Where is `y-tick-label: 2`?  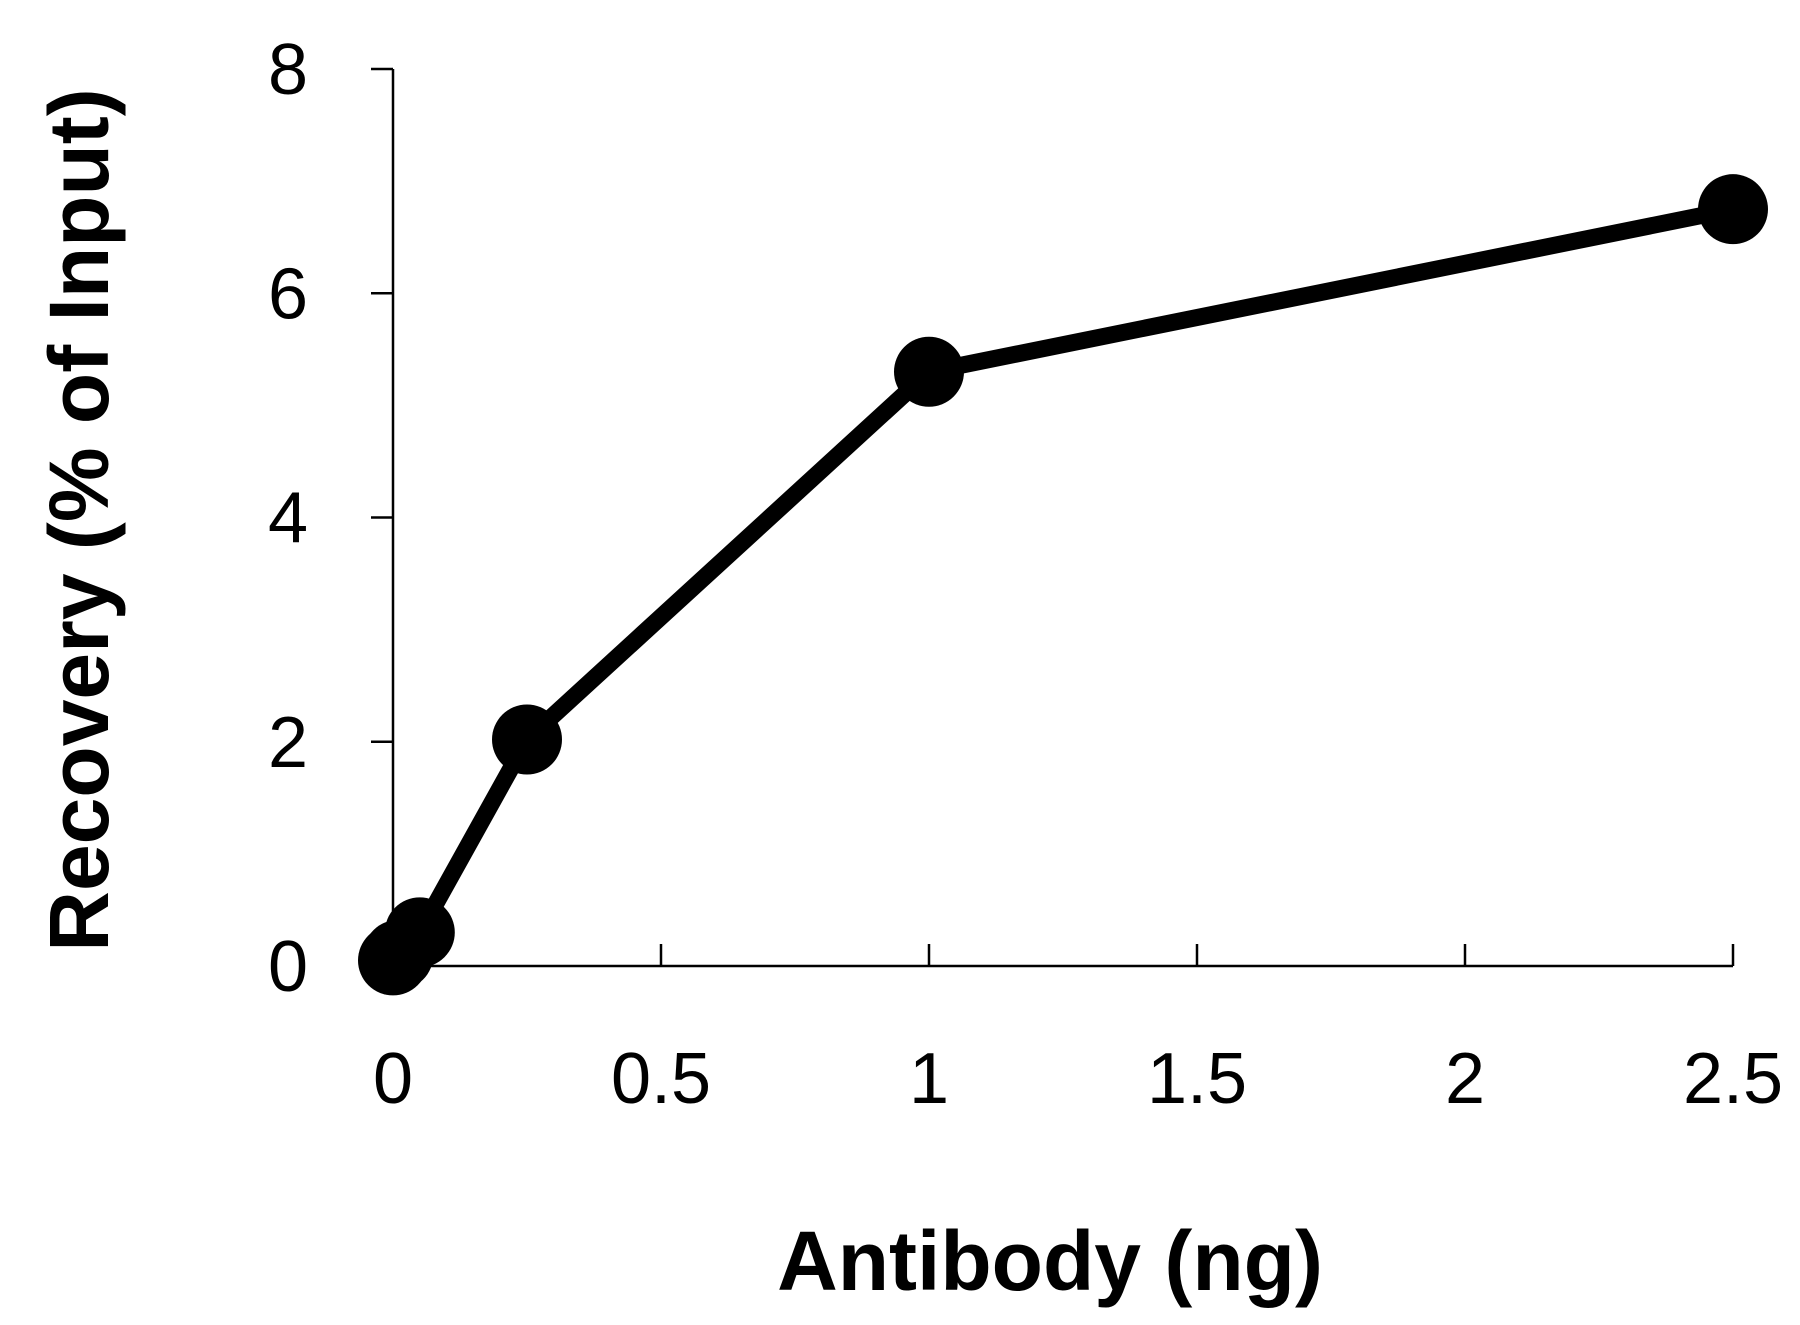
y-tick-label: 2 is located at coordinates (288, 743).